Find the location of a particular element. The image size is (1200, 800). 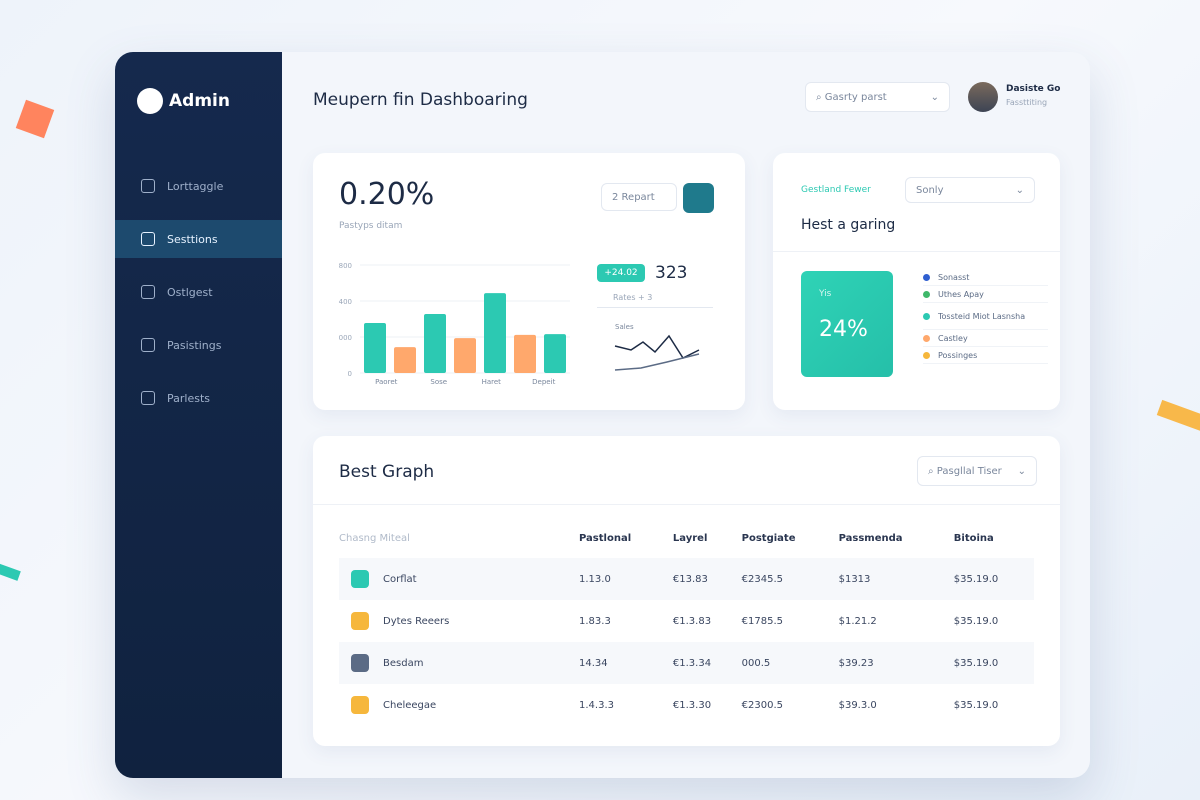

table-row: Corflat 1.13.0 €13.83 €2345.5 $1313 $35.19.0 is located at coordinates (686, 579).